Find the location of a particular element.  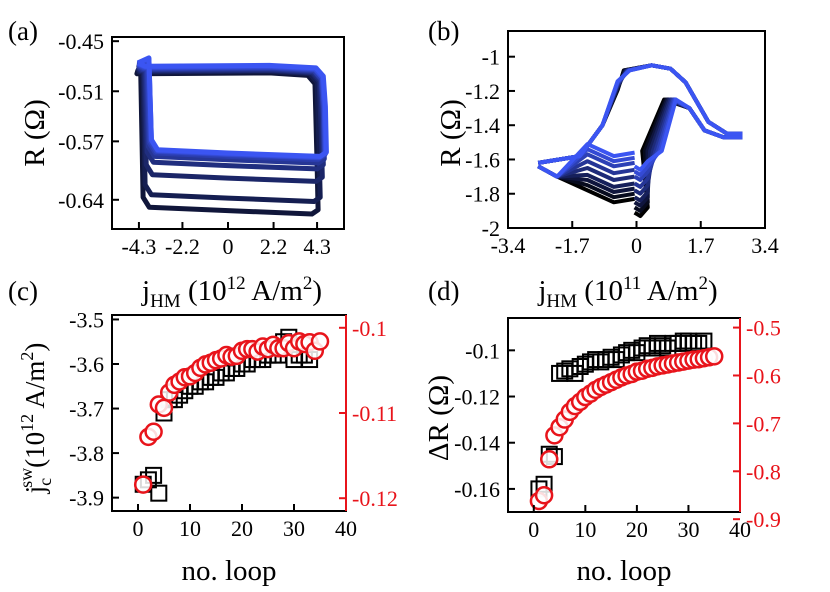

y2-tick-label: -0.1 is located at coordinates (369, 328).